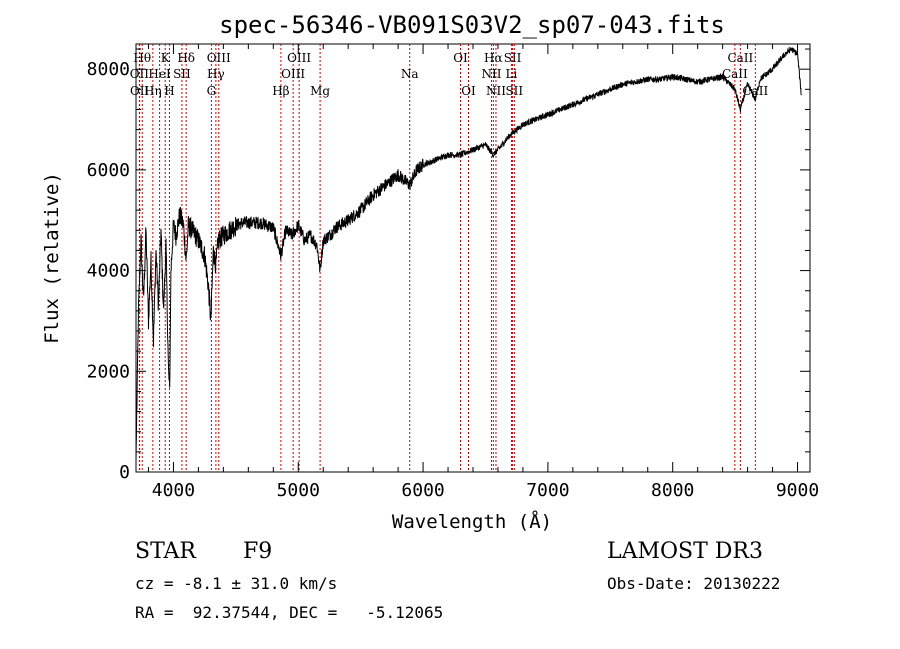 The height and width of the screenshot is (649, 900). What do you see at coordinates (289, 612) in the screenshot?
I see `ra-dec-coordinates: RA = 92.37544, DEC = -5.12065` at bounding box center [289, 612].